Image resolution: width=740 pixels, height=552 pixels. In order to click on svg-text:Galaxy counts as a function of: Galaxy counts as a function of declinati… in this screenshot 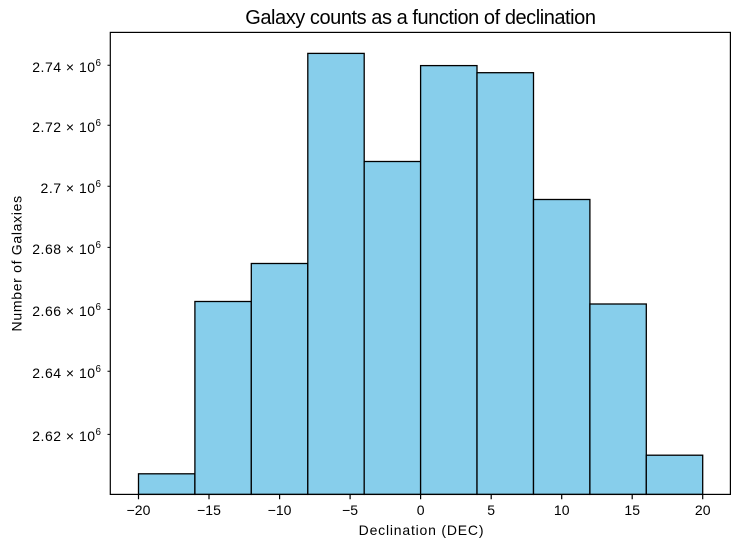, I will do `click(420, 18)`.